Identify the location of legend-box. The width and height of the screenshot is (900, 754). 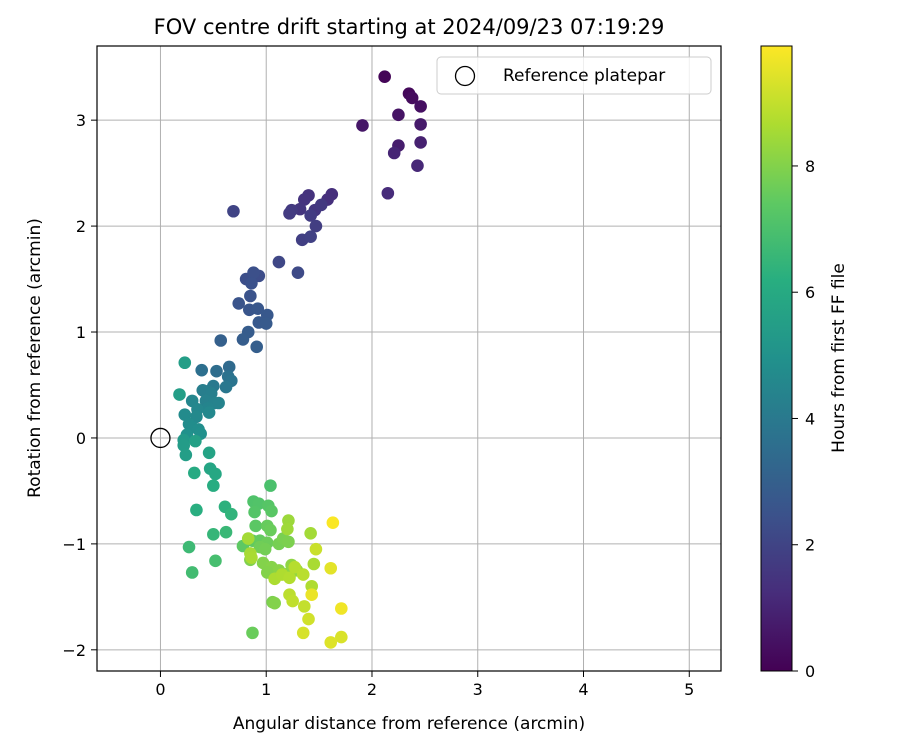
(574, 75).